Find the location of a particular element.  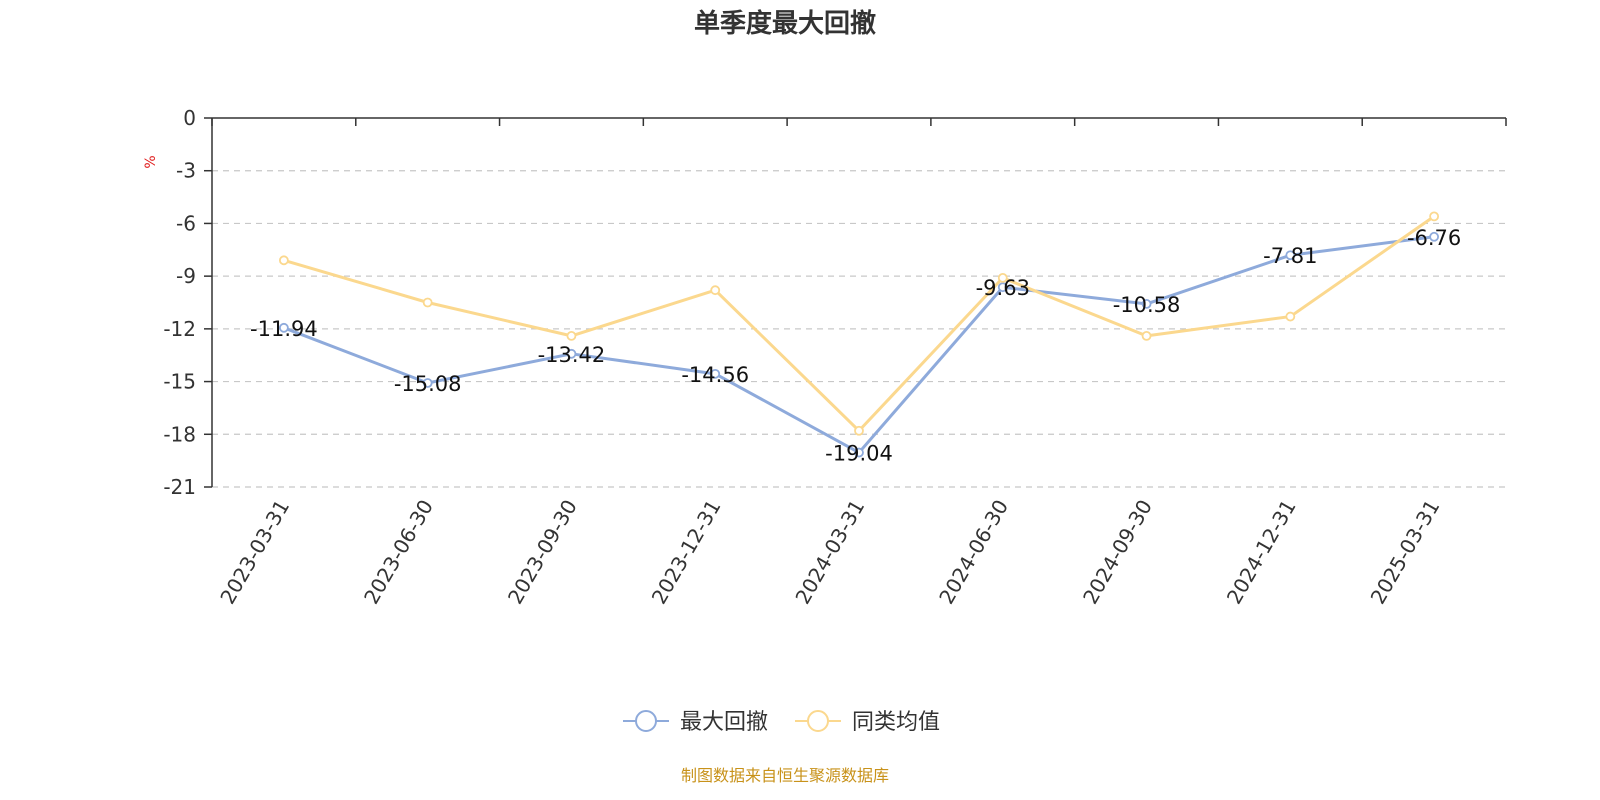

x-tick-label: 2023-06-30 is located at coordinates (398, 552).